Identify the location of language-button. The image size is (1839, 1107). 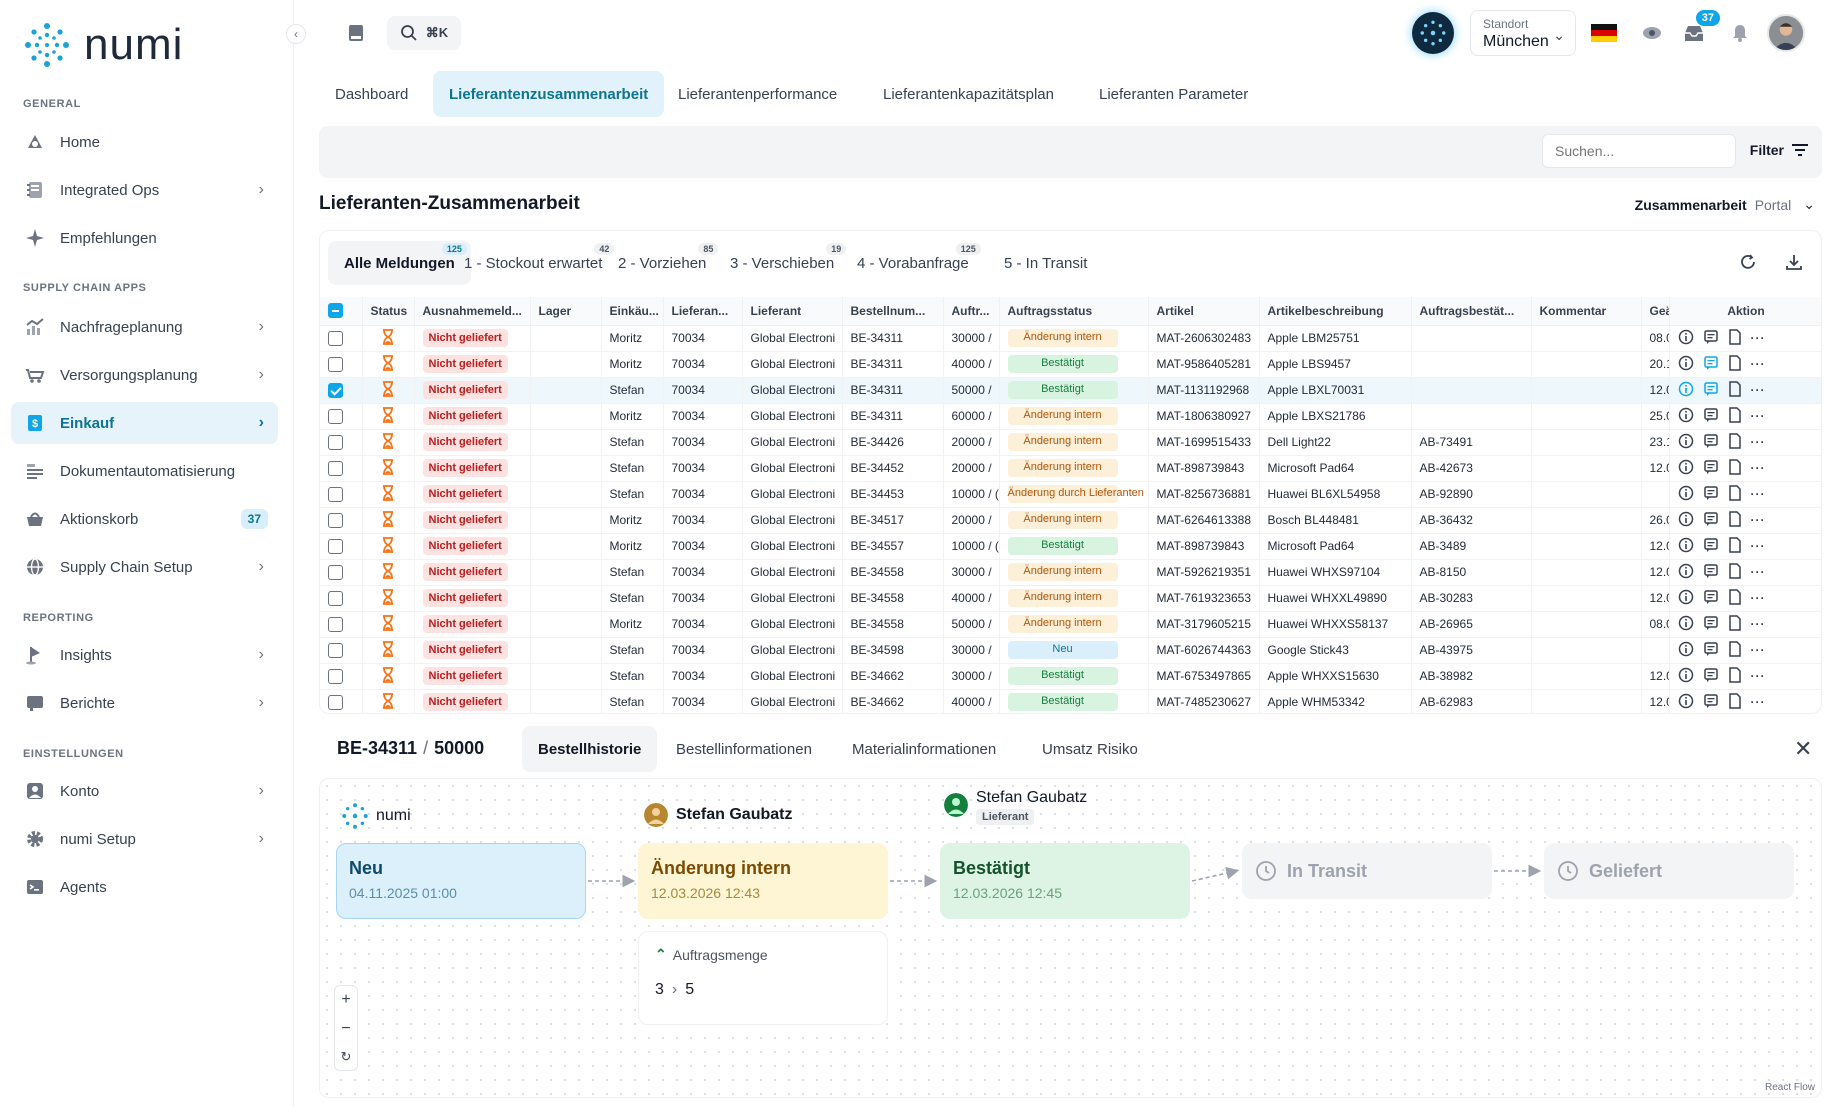
(1604, 33).